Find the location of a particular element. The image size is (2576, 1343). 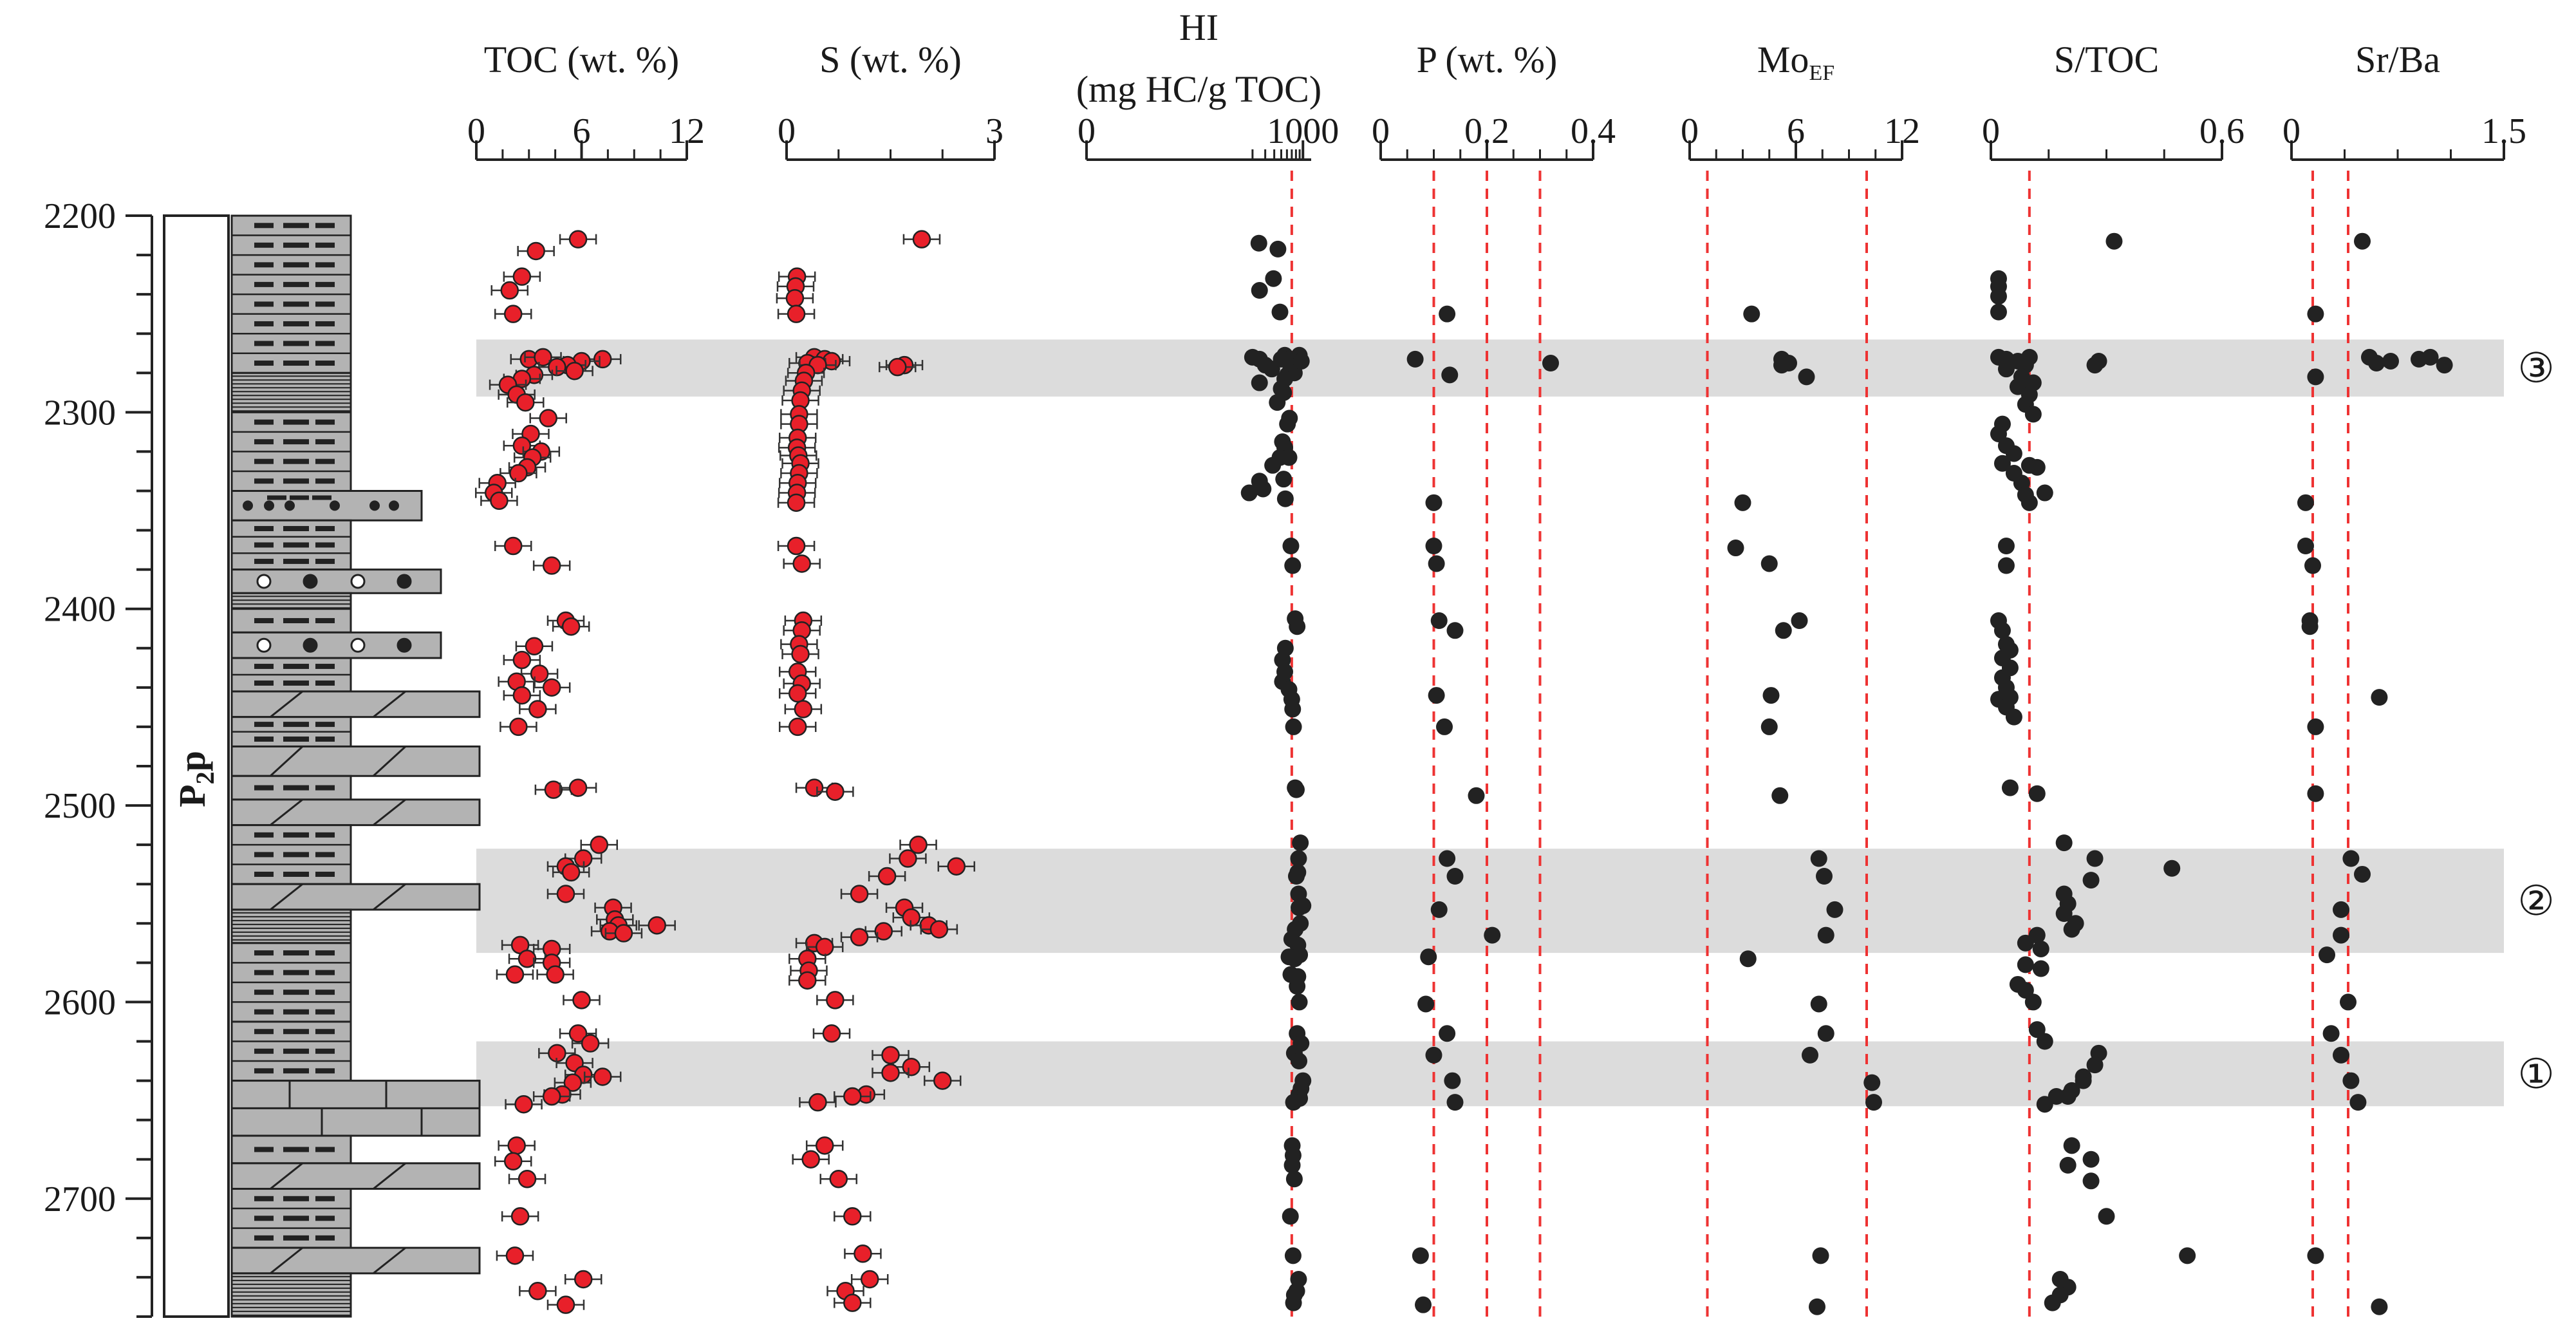

unit-label-main: P is located at coordinates (192, 795).